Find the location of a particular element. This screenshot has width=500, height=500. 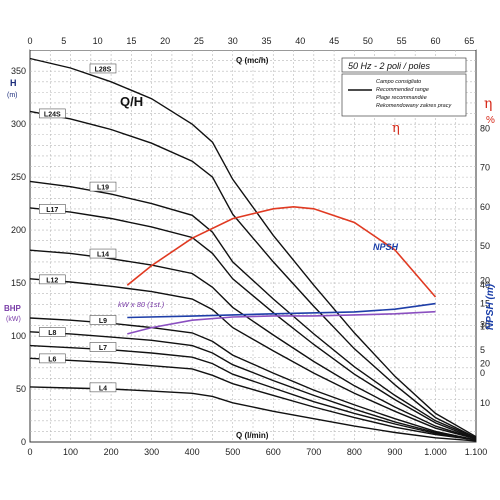

series-label-l19: L19 is located at coordinates (103, 188).